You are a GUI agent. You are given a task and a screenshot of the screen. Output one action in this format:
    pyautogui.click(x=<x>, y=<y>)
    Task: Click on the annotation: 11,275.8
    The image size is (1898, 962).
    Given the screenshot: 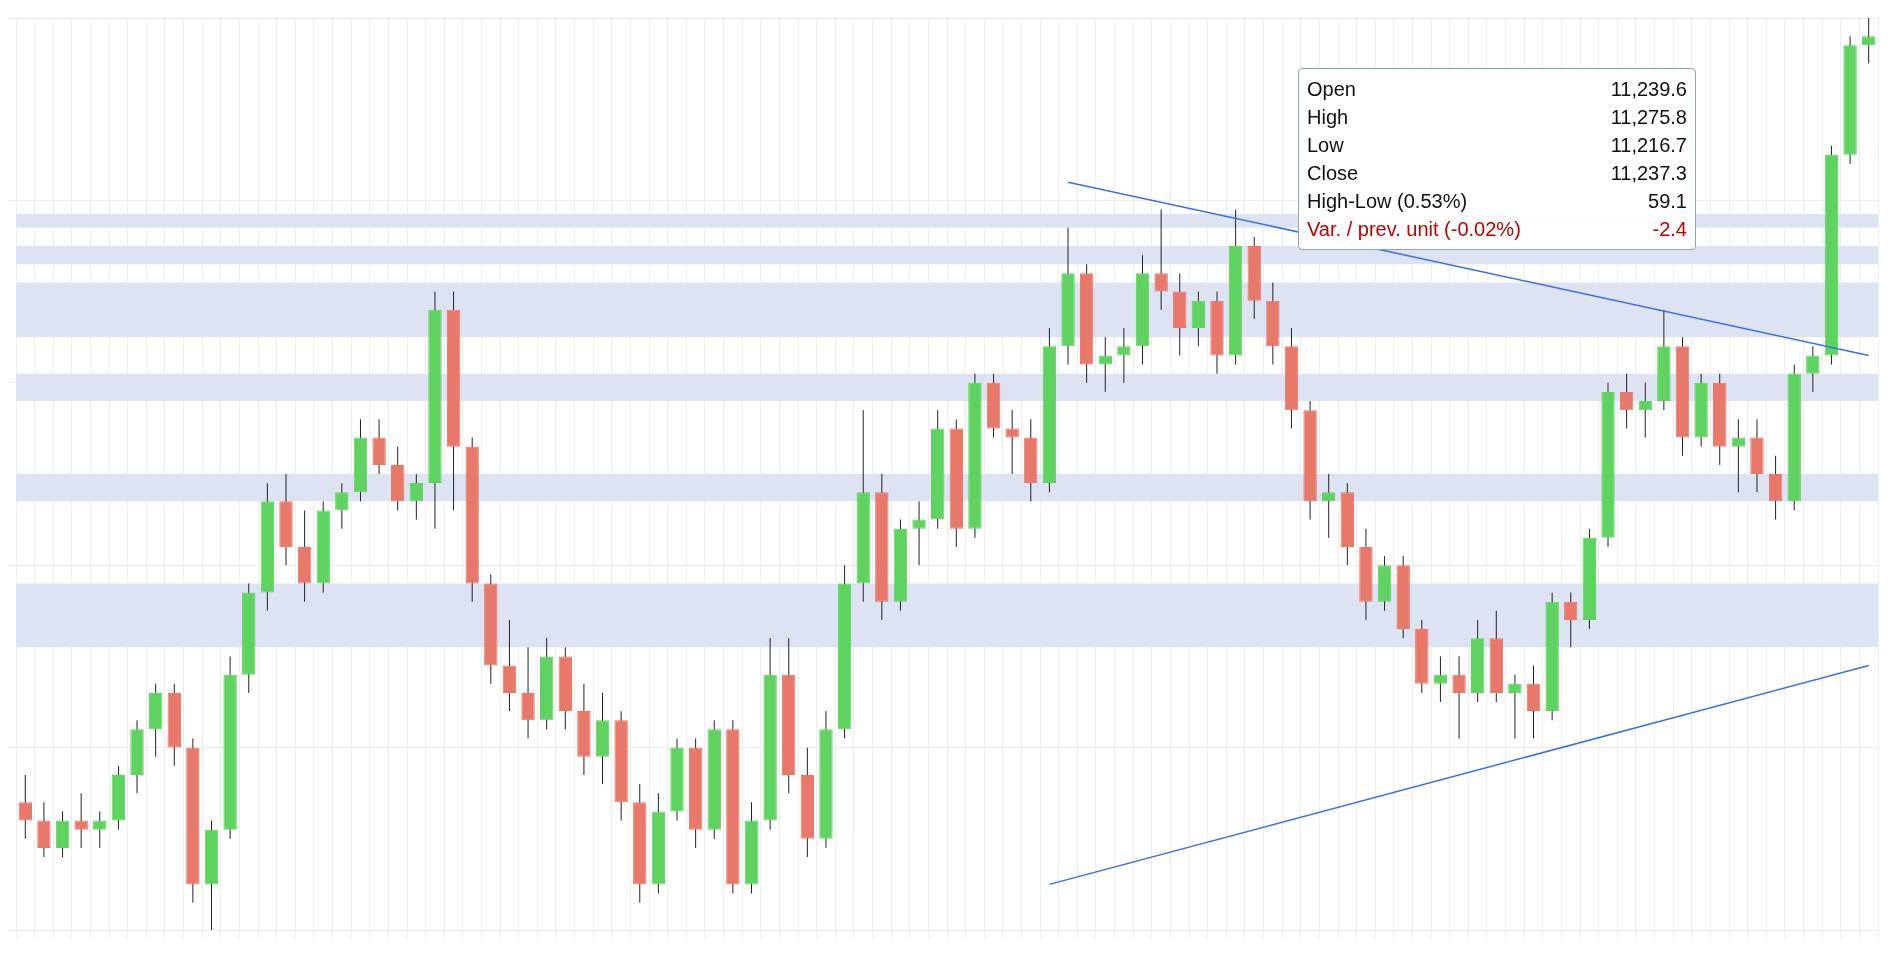 What is the action you would take?
    pyautogui.click(x=1648, y=117)
    